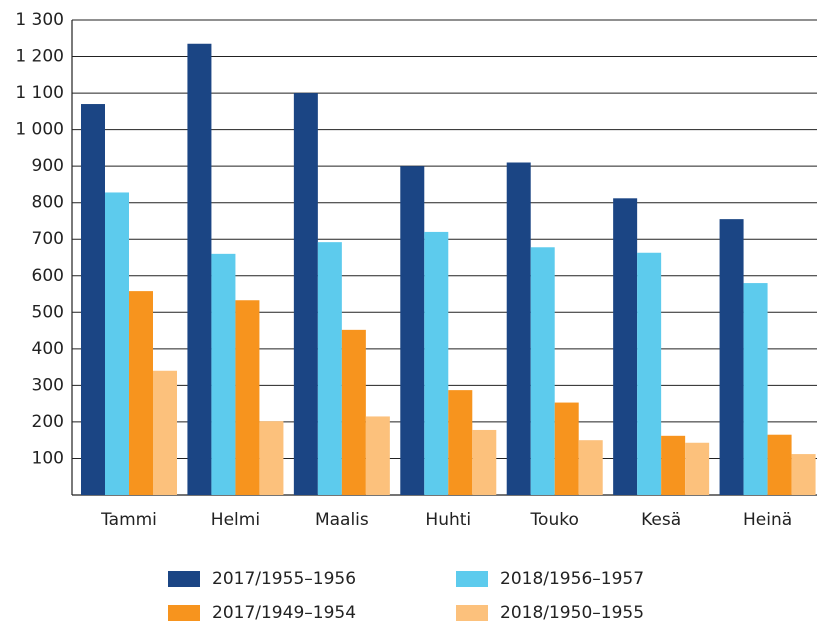 This screenshot has width=817, height=624. Describe the element at coordinates (48, 276) in the screenshot. I see `y-tick-label: 600` at that location.